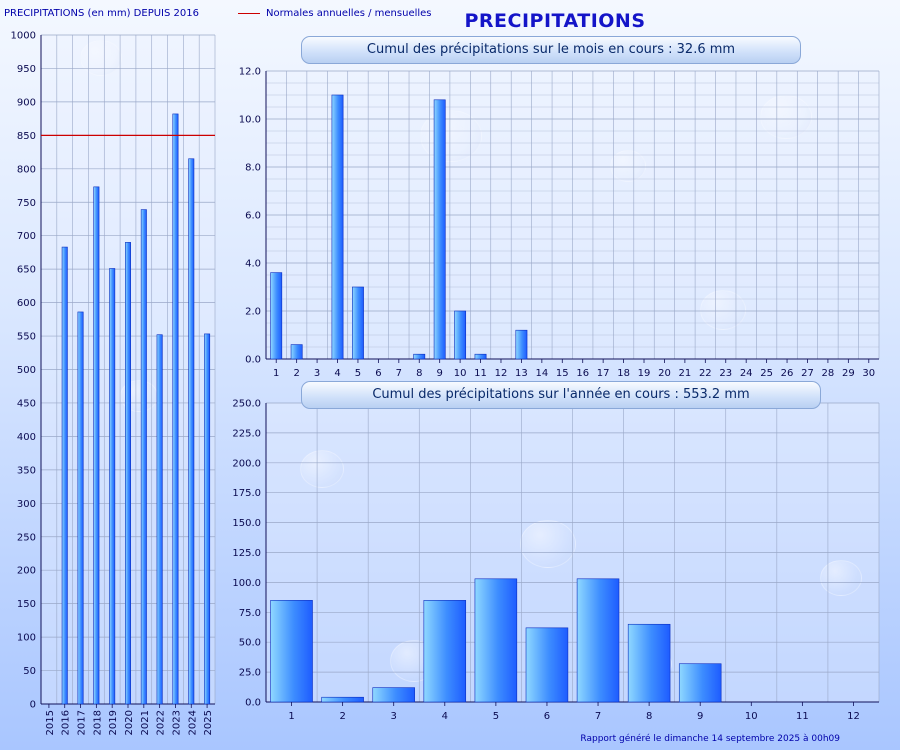 This screenshot has height=750, width=900. I want to click on year-x-tick-label: 9, so click(700, 716).